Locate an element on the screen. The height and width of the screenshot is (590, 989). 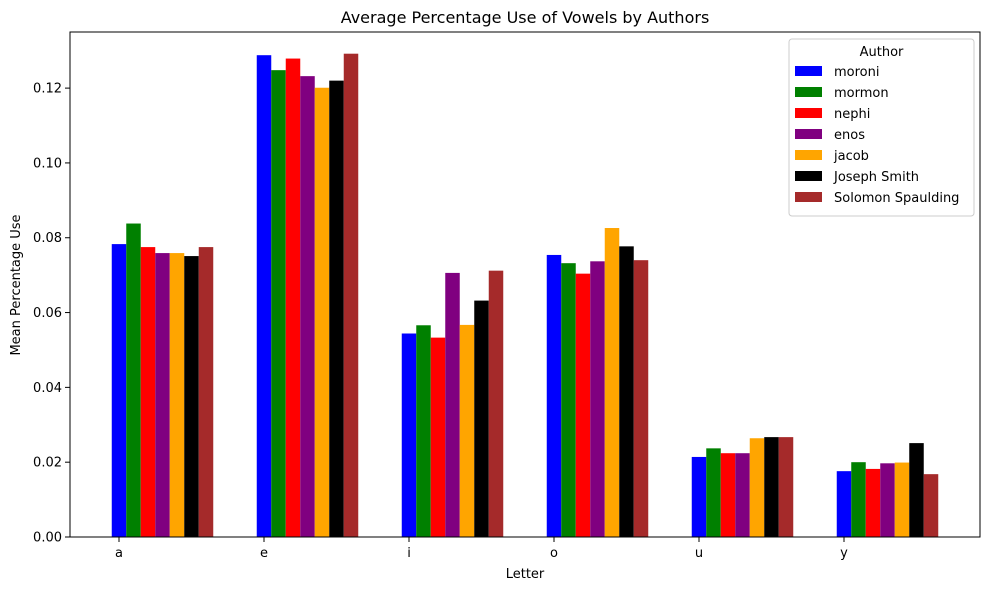
bar-solomon-spaulding-e is located at coordinates (351, 295).